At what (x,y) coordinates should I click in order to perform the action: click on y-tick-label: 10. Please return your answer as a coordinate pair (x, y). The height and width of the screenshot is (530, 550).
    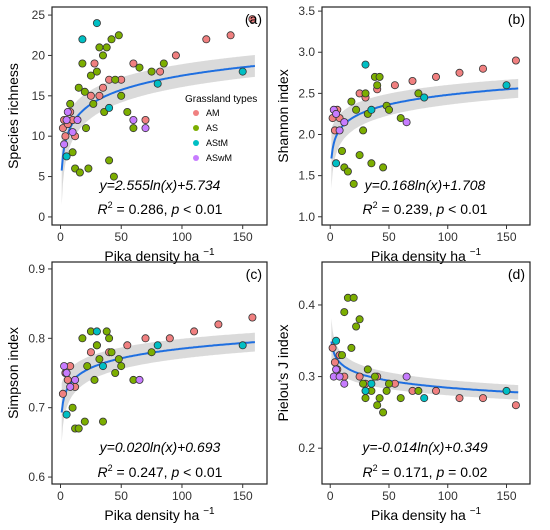
    Looking at the image, I should click on (39, 136).